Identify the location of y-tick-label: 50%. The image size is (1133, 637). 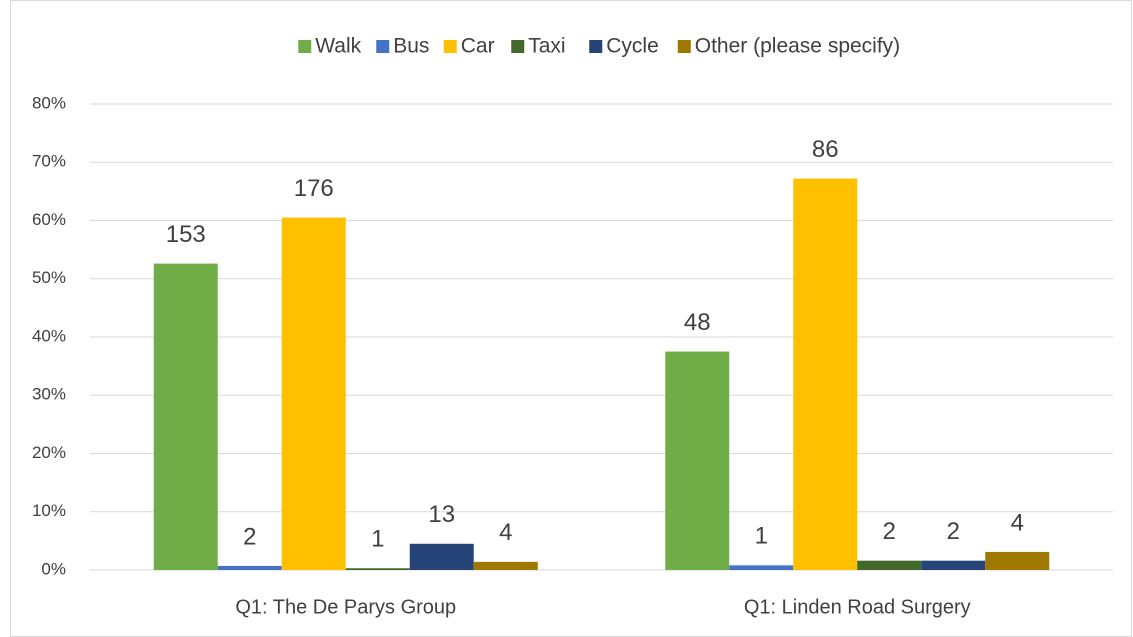
(49, 277).